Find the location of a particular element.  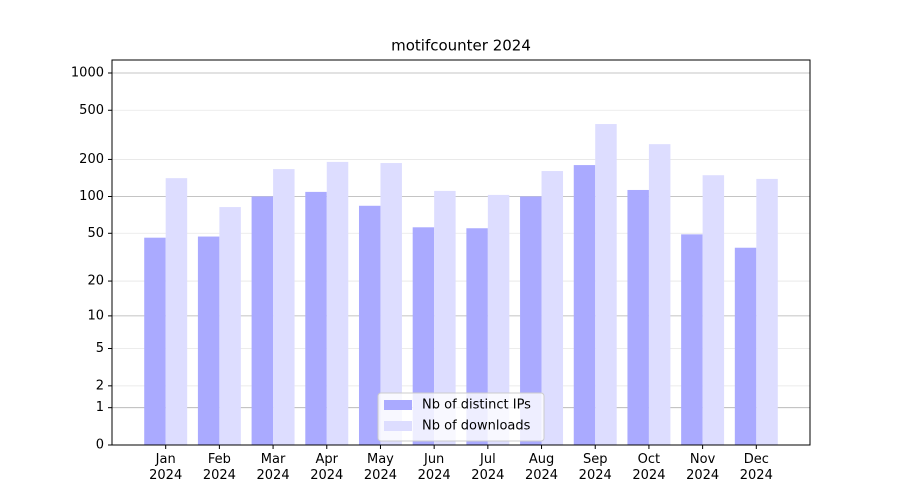

x-tick-label: Feb 2024 is located at coordinates (219, 467).